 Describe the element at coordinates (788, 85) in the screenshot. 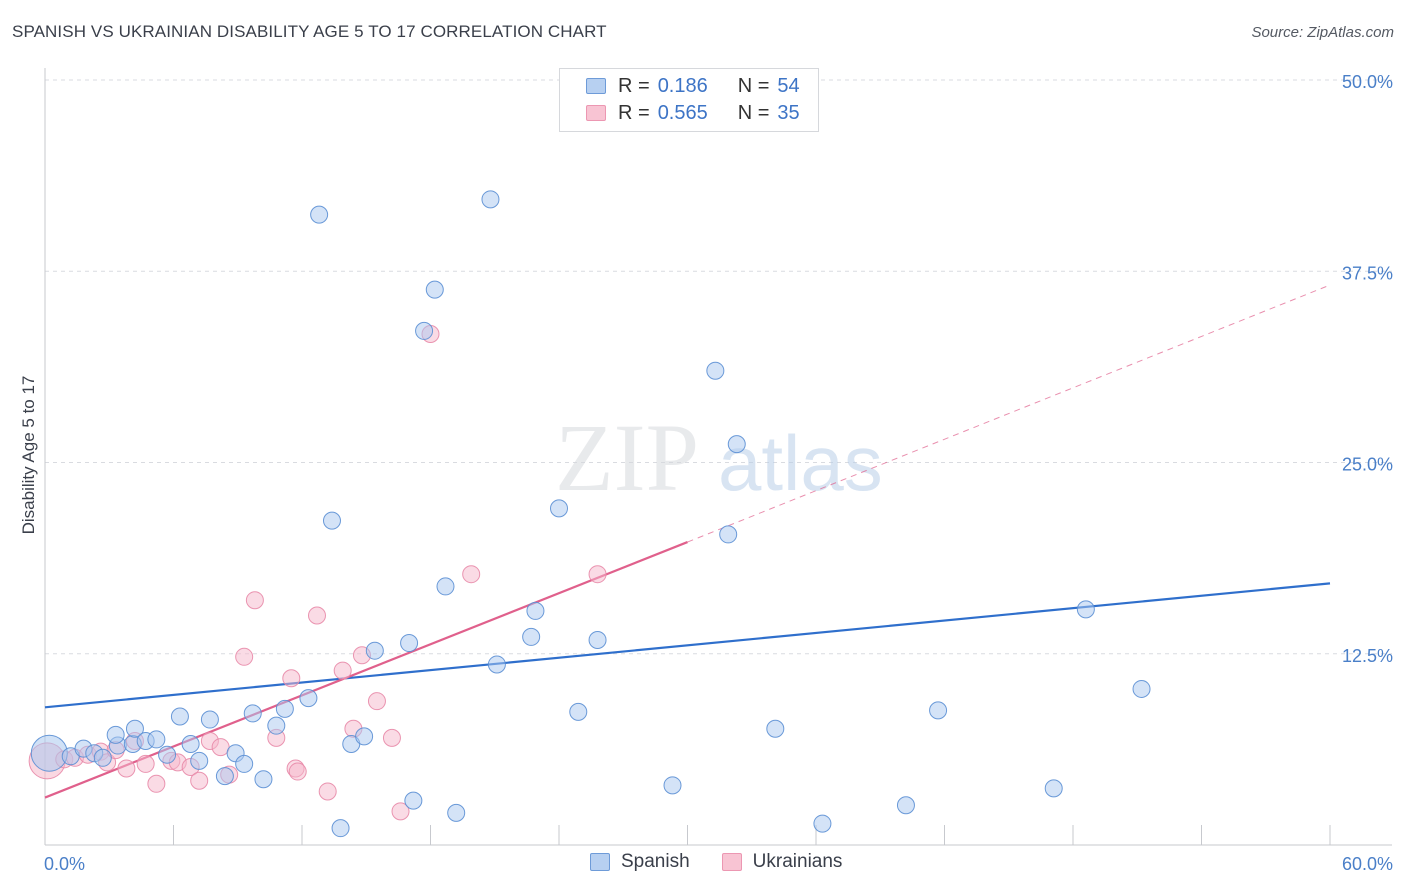

I see `legend-n-value: 54` at that location.